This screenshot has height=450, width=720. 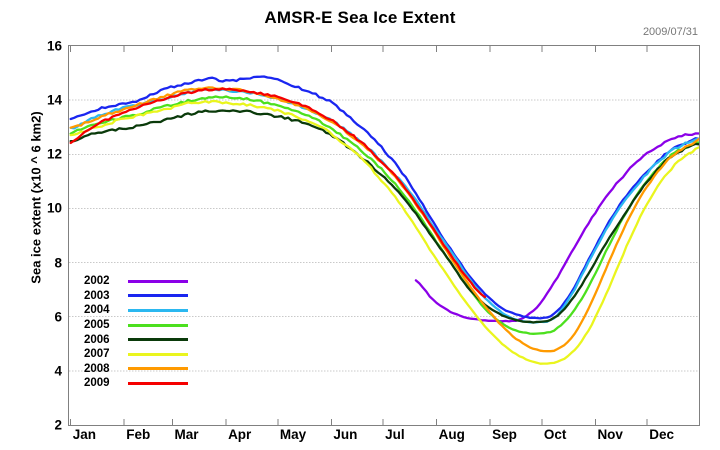 I want to click on date-stamp: 2009/07/31, so click(x=670, y=32).